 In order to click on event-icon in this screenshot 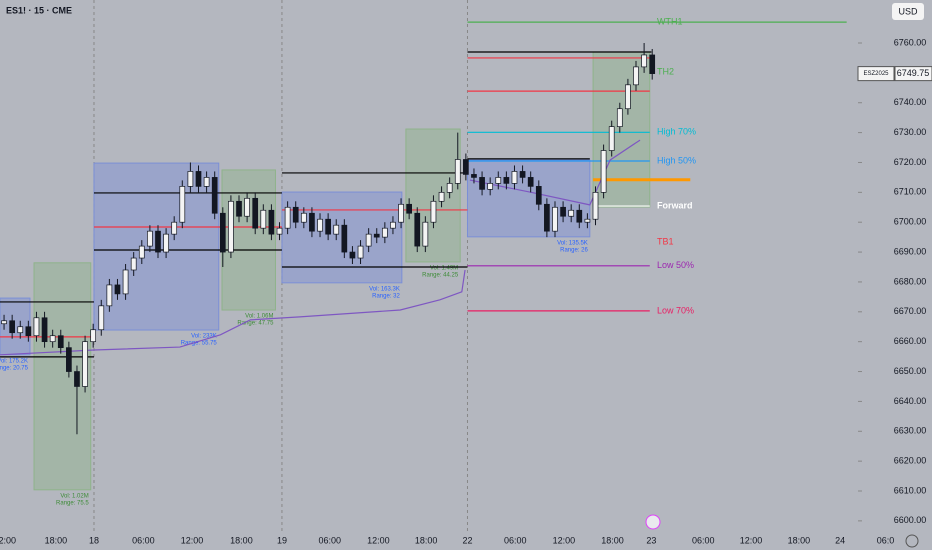, I will do `click(653, 522)`.